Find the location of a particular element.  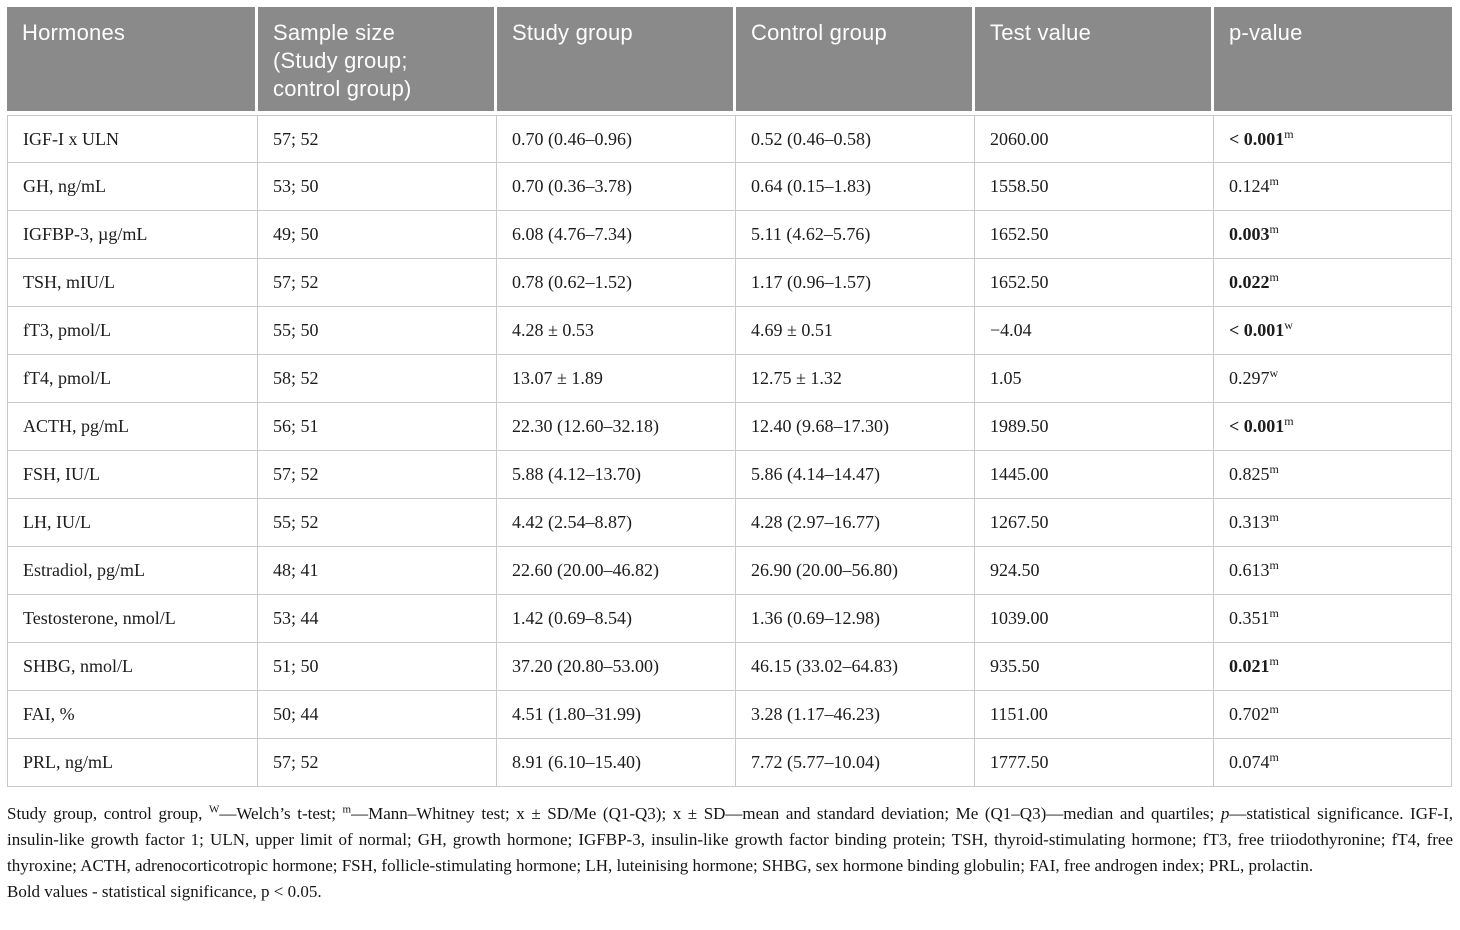

study-group-cell: 0.70 (0.36–3.78) is located at coordinates (616, 187).